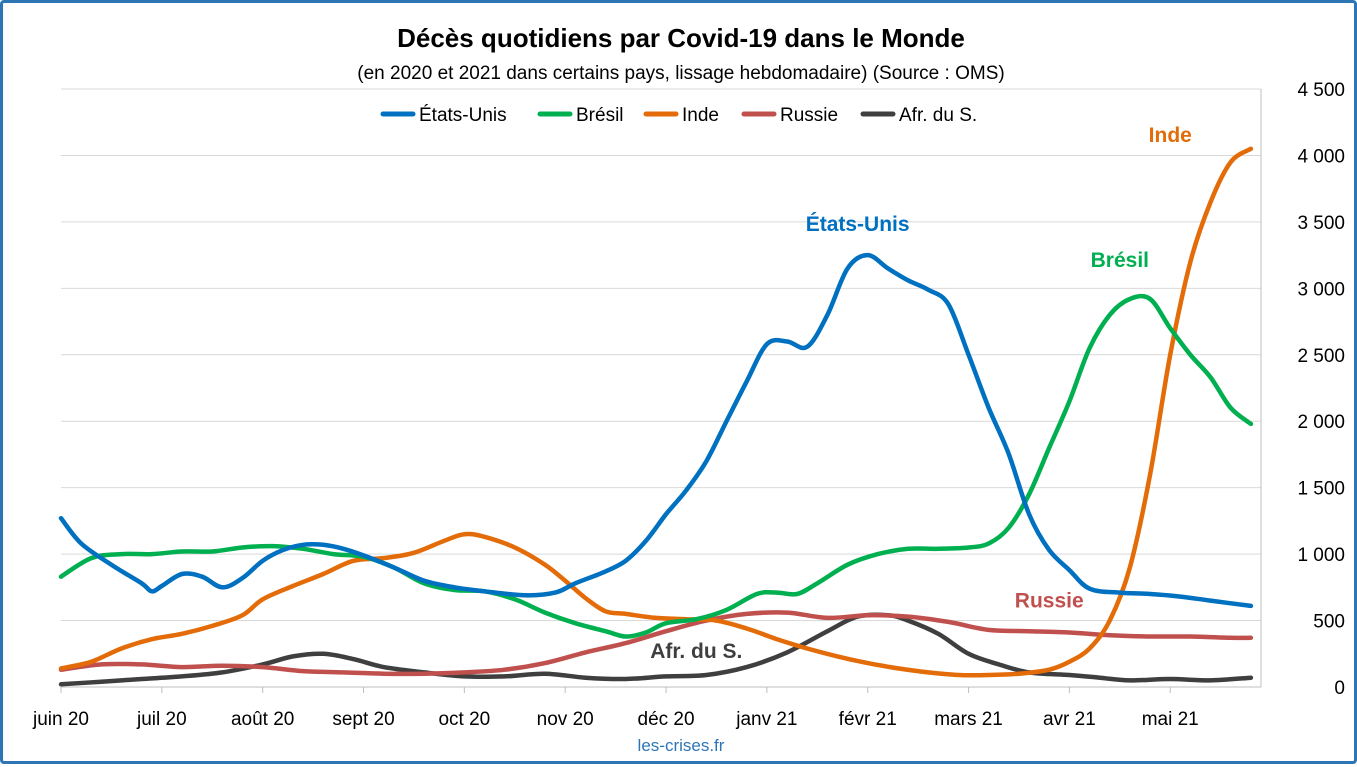  Describe the element at coordinates (600, 115) in the screenshot. I see `legend-label-bresil: Brésil` at that location.